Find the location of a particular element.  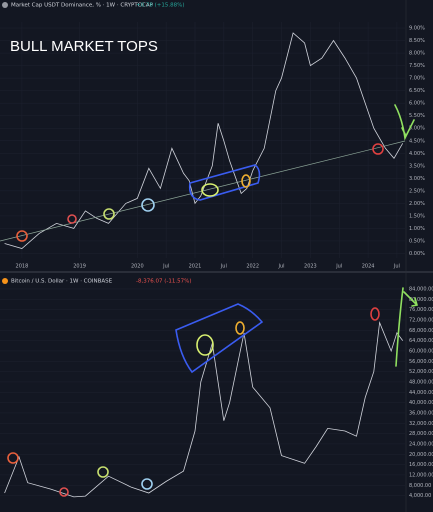

y-tick-label: 48,000.00 is located at coordinates (421, 382).